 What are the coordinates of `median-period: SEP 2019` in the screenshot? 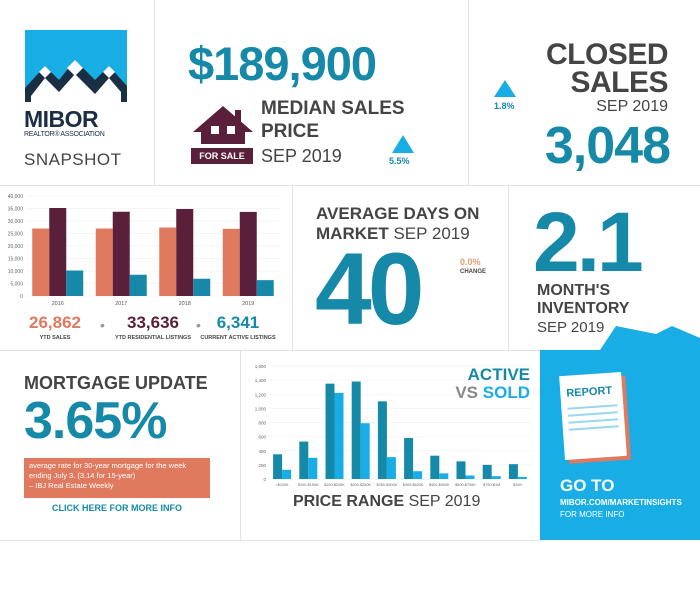 It's located at (301, 156).